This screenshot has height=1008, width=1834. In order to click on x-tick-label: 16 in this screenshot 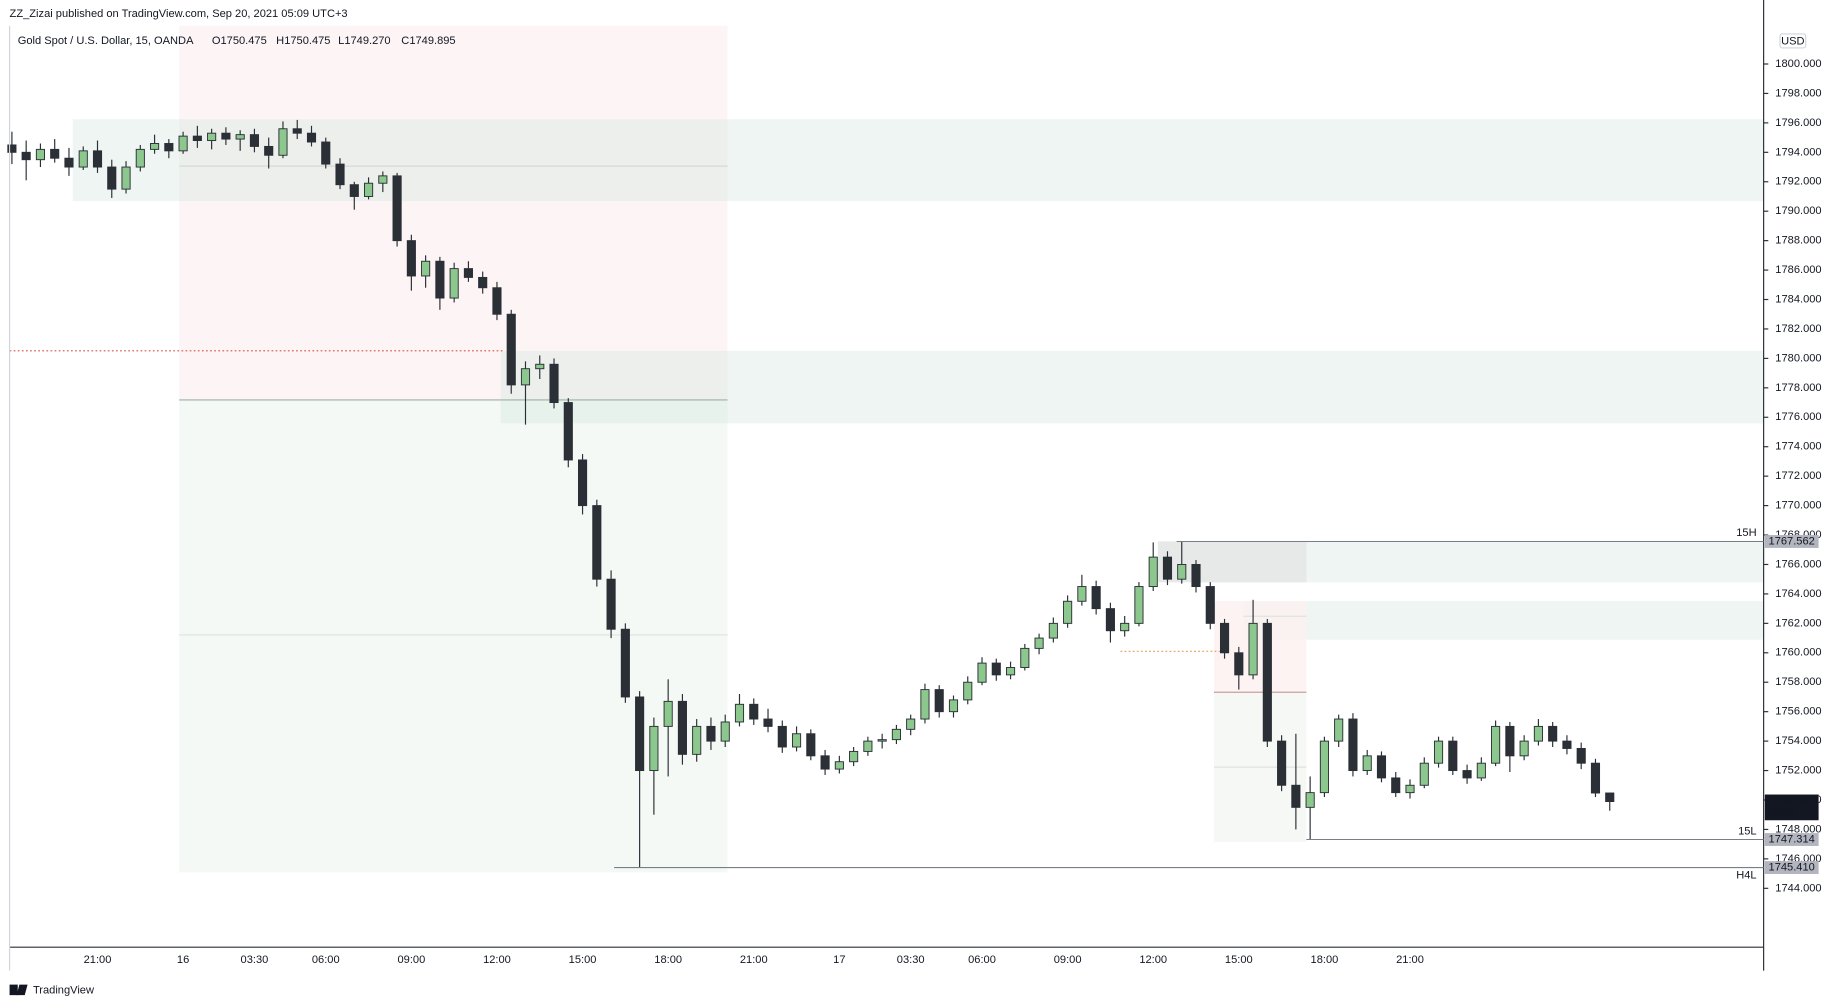, I will do `click(183, 960)`.